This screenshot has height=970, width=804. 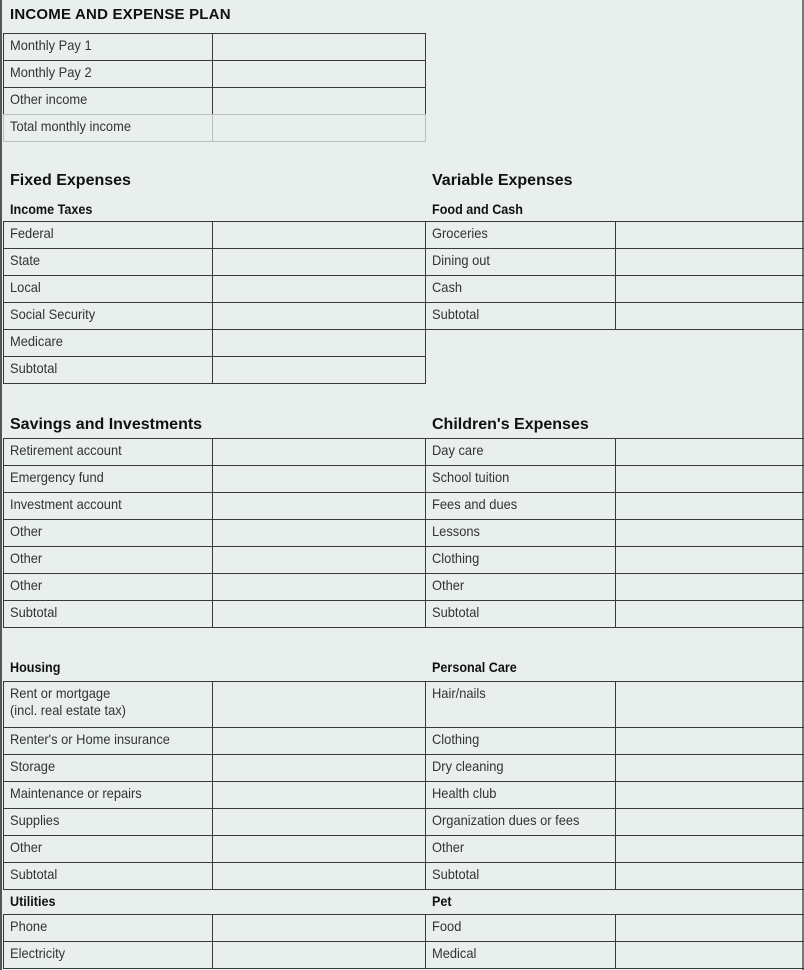 I want to click on savings-heading: Savings and Investments, so click(x=106, y=424).